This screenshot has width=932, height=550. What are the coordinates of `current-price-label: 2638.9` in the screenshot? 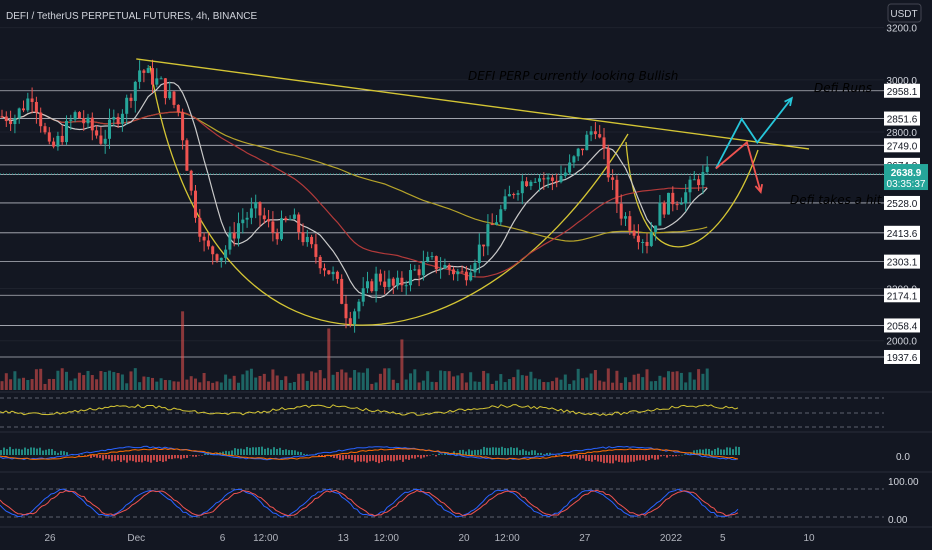 It's located at (906, 173).